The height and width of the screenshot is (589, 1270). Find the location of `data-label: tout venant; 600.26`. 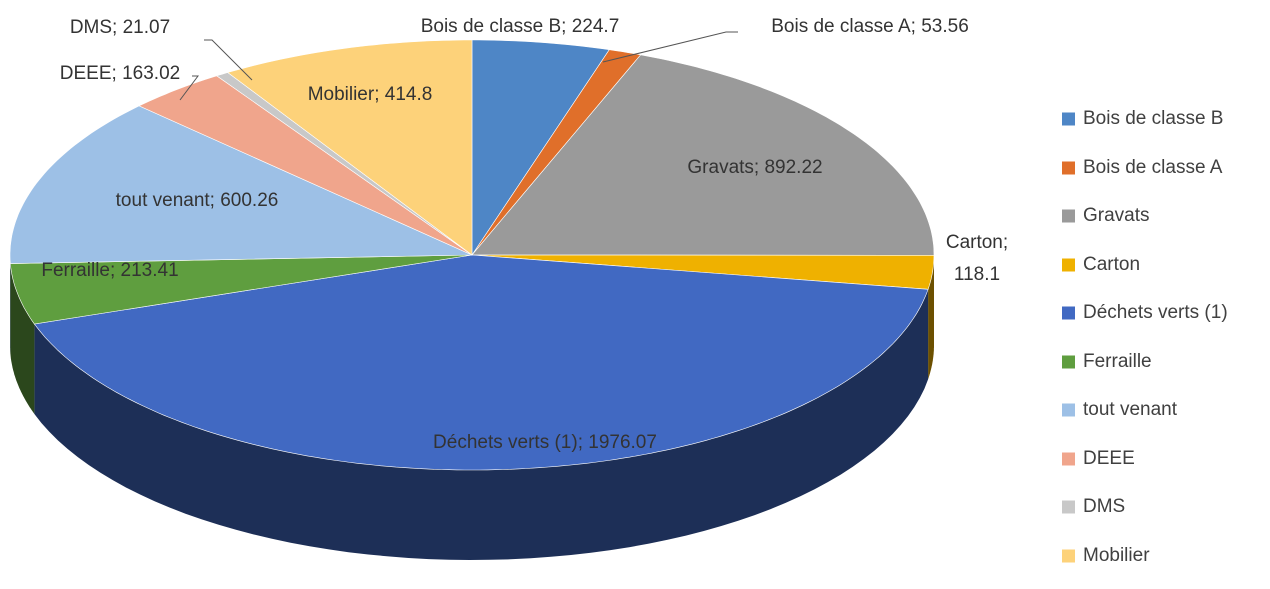

data-label: tout venant; 600.26 is located at coordinates (197, 200).